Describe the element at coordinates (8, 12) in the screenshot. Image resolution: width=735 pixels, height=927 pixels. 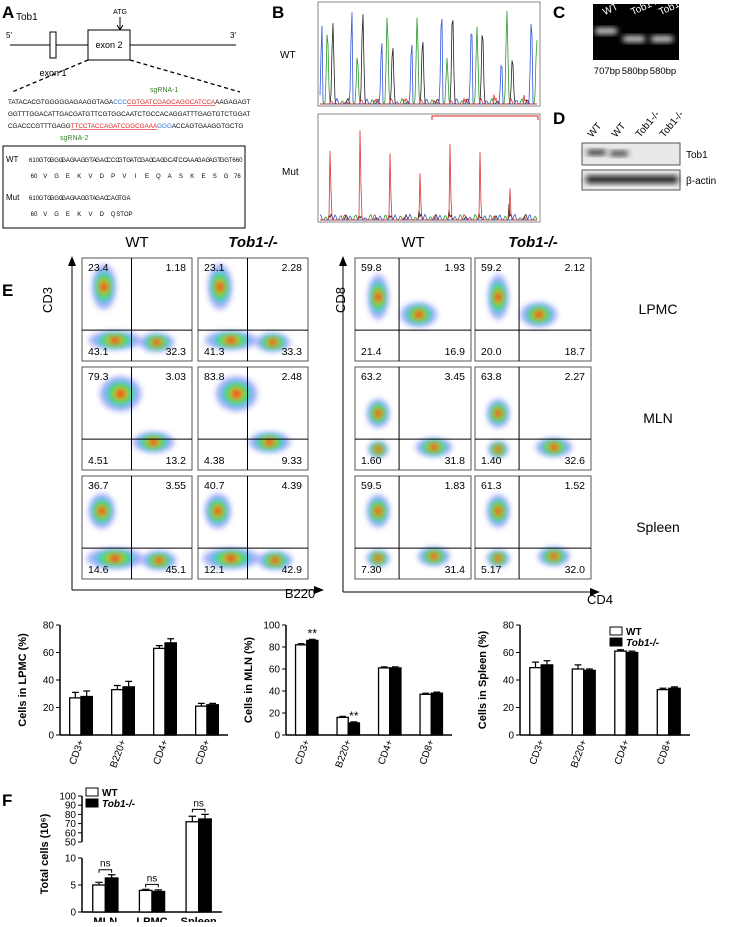
I see `panel-label: A` at that location.